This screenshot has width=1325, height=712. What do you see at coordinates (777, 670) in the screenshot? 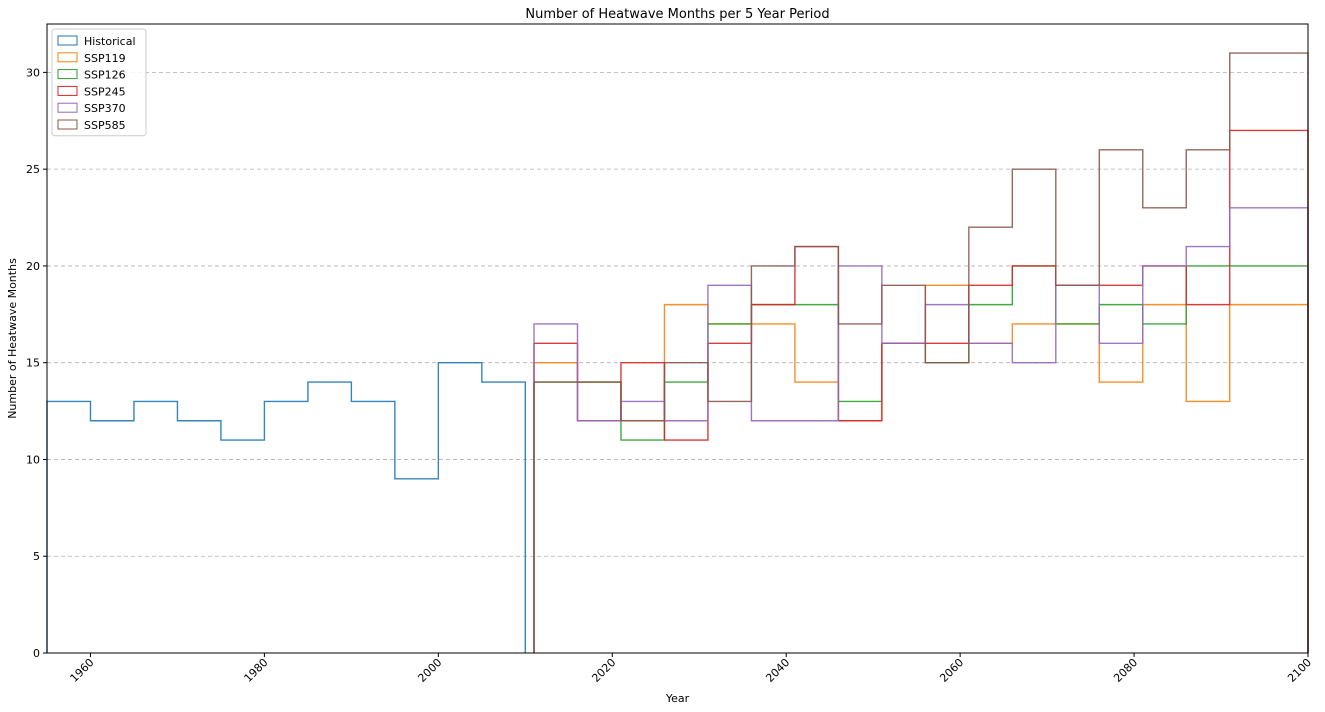
I see `x-tick-label: 2040` at bounding box center [777, 670].